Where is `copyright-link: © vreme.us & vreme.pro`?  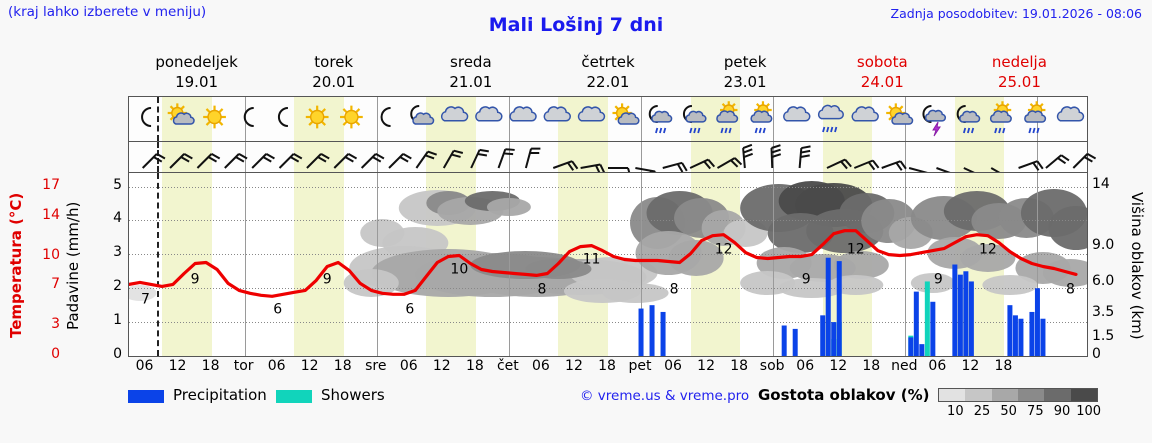 copyright-link: © vreme.us & vreme.pro is located at coordinates (665, 396).